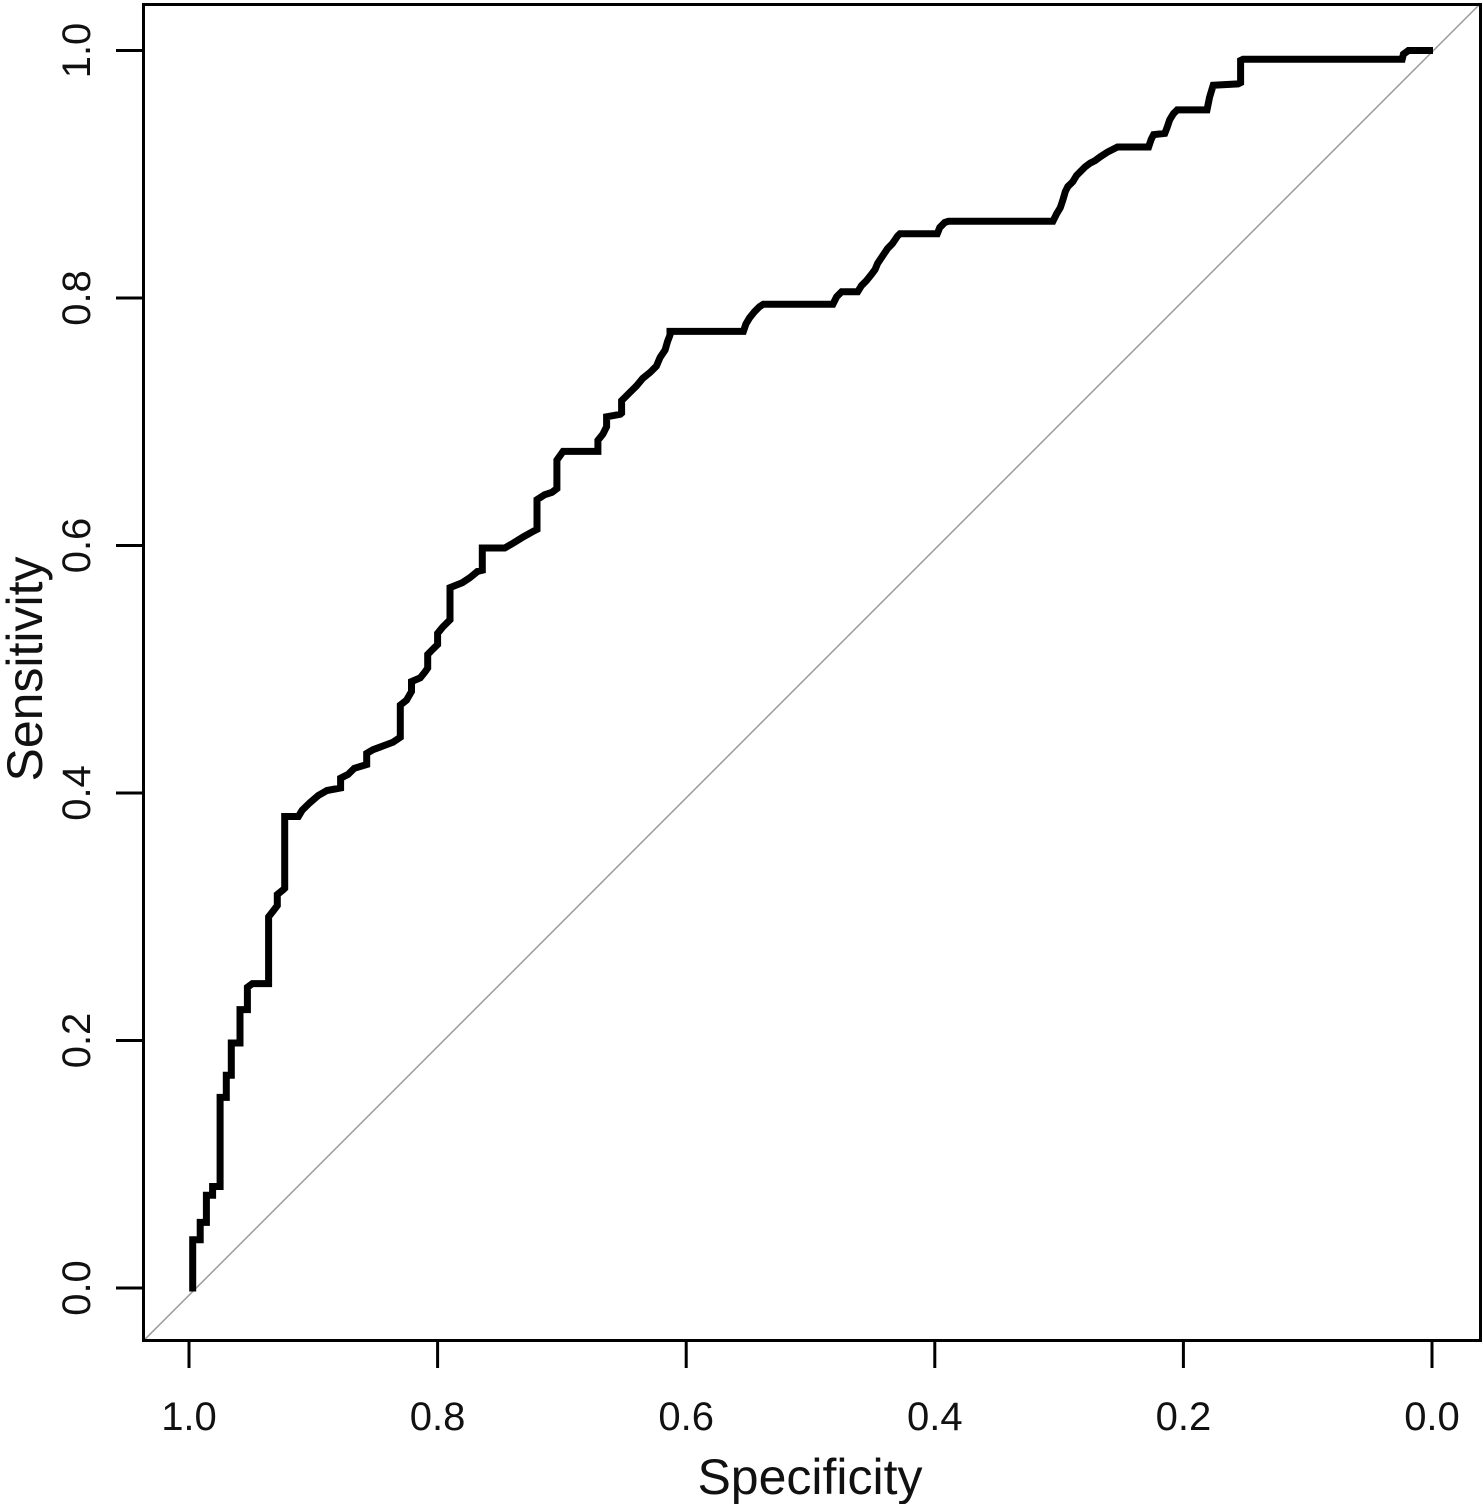 This screenshot has width=1483, height=1504. What do you see at coordinates (189, 1417) in the screenshot?
I see `x-tick-label: 1.0` at bounding box center [189, 1417].